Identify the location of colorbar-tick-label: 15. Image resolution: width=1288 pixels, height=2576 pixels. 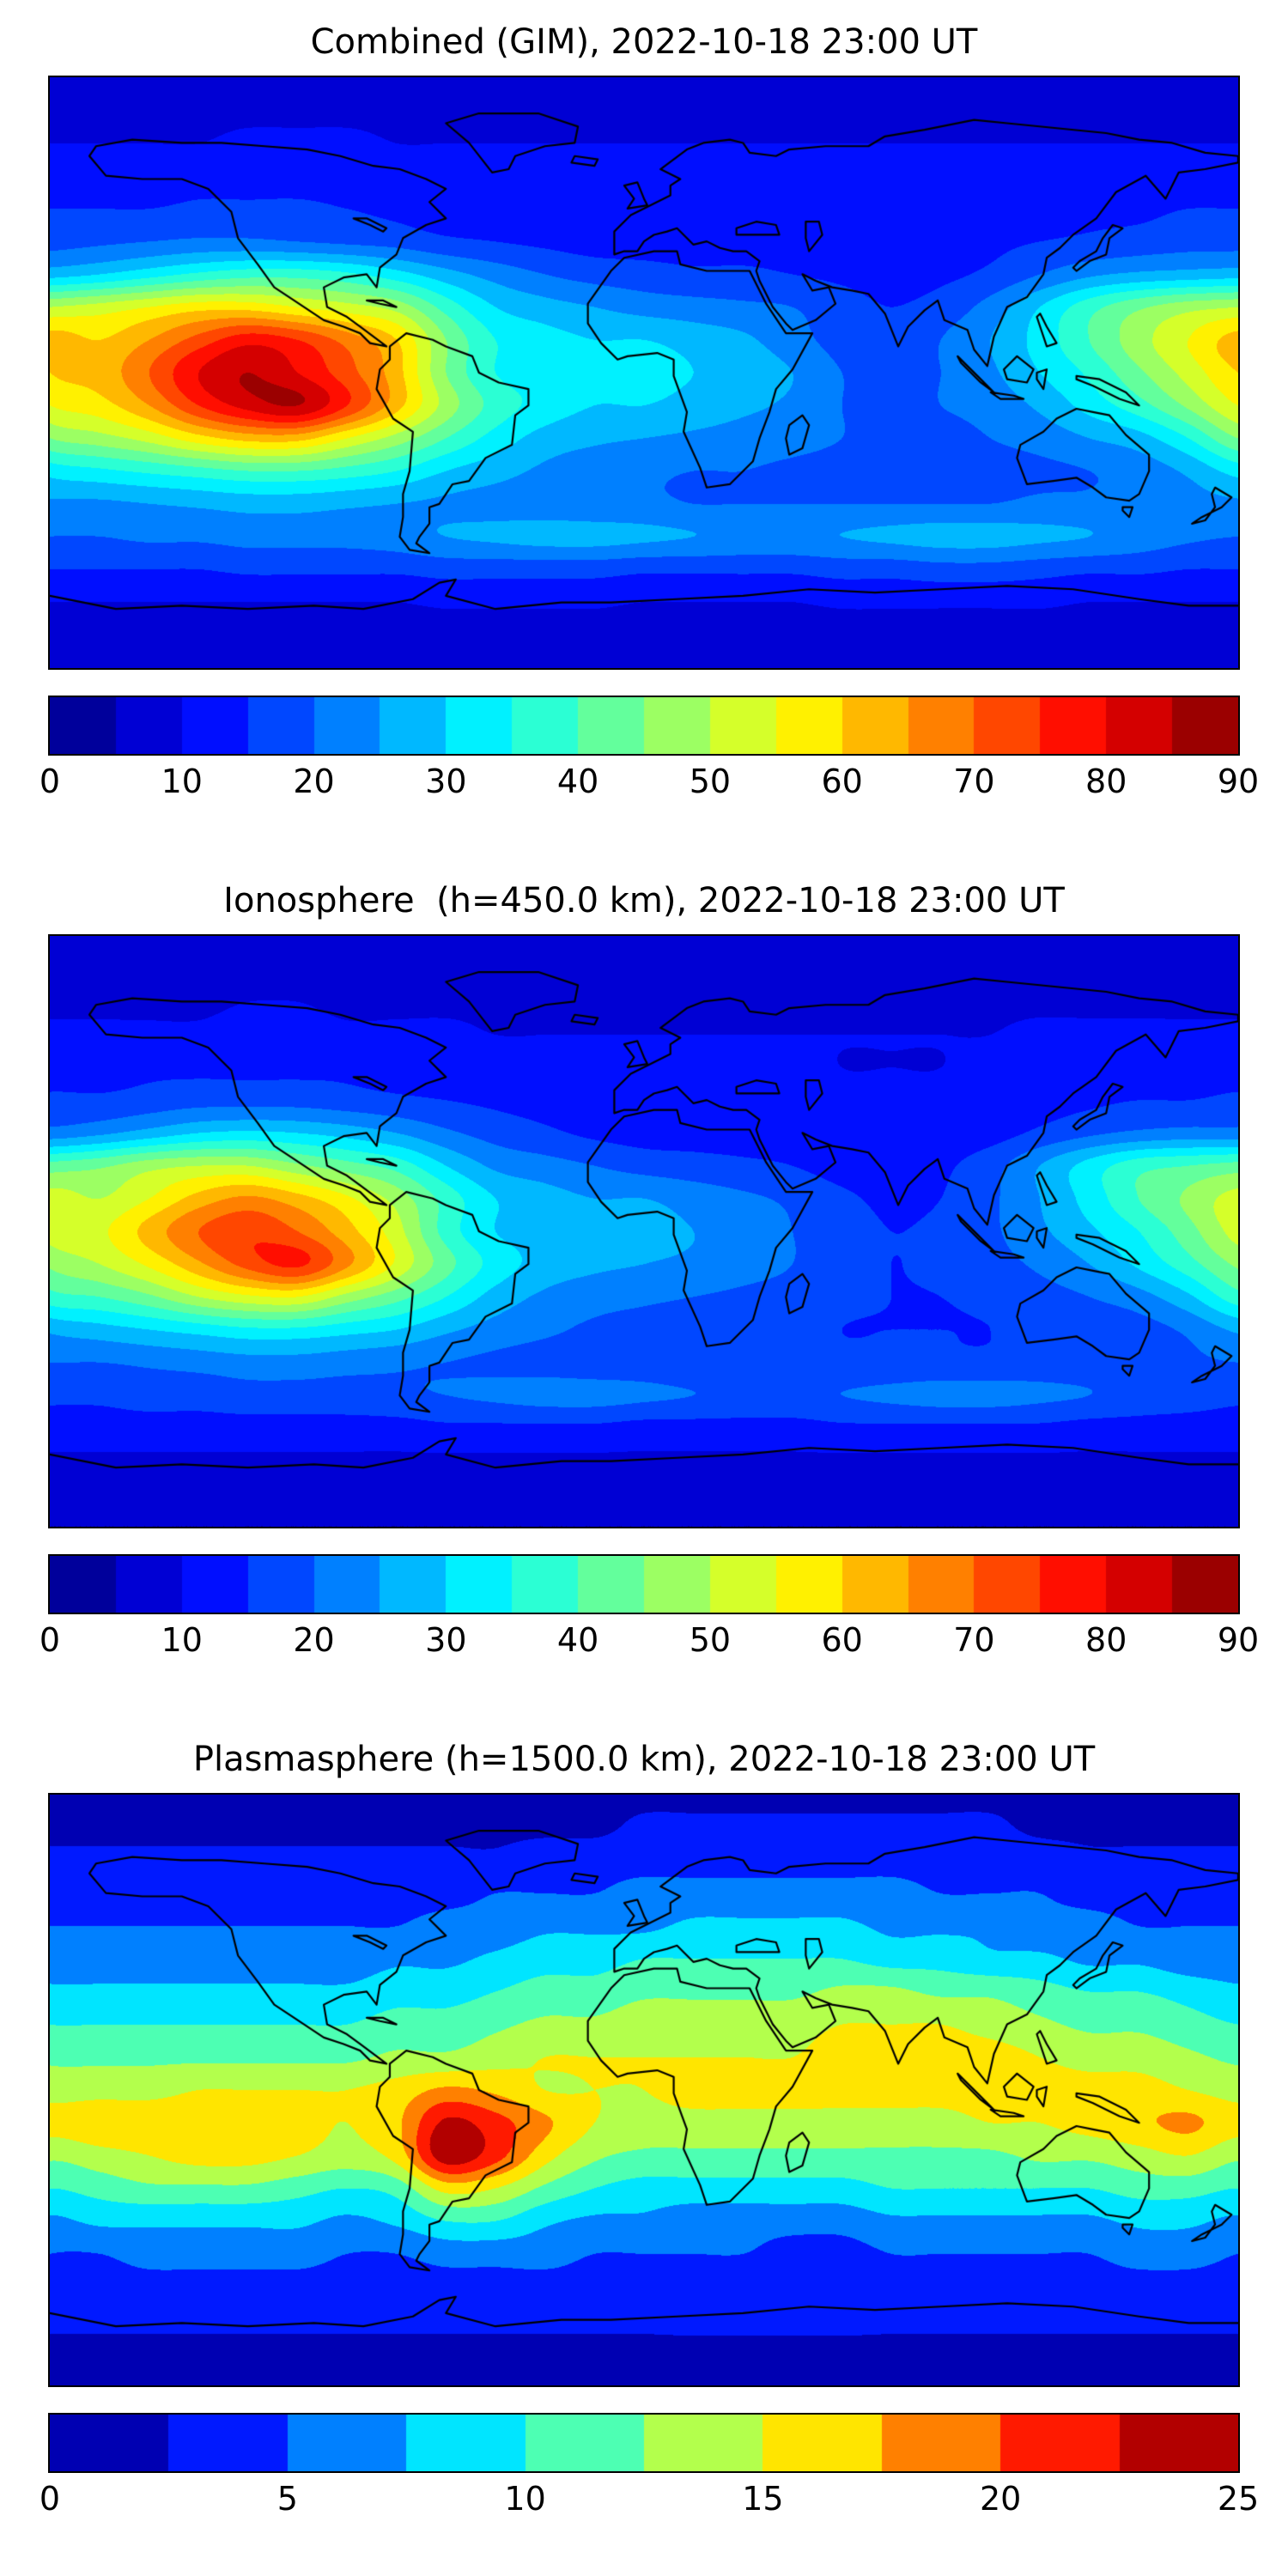
(763, 2499).